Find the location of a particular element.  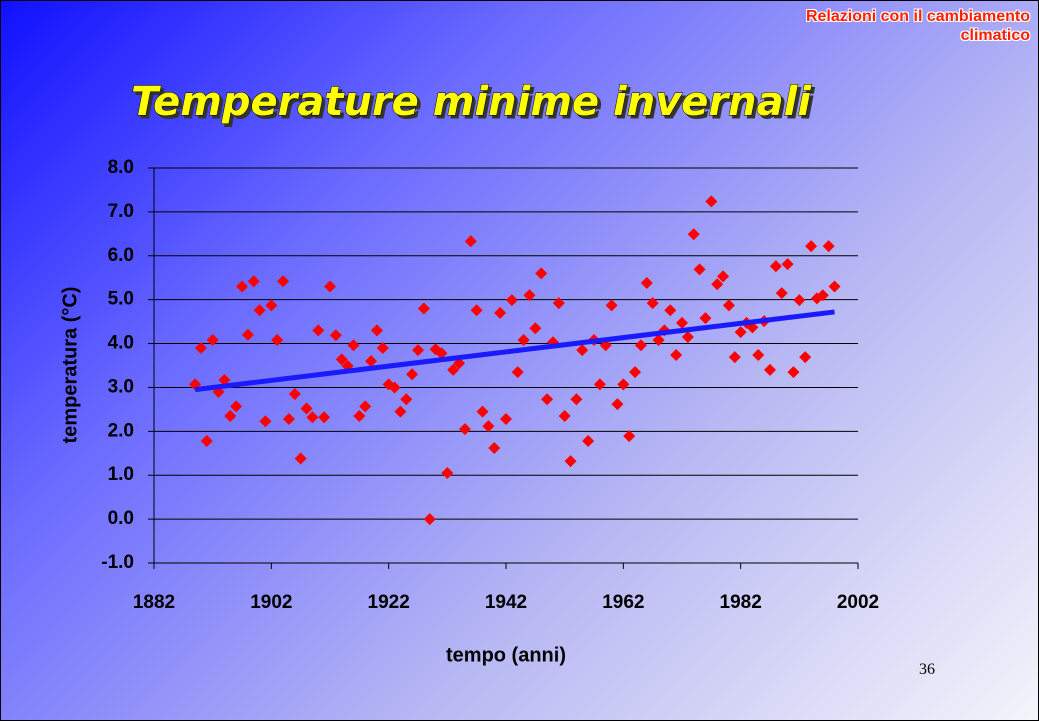

y-tick-label: 2.0 is located at coordinates (121, 430).